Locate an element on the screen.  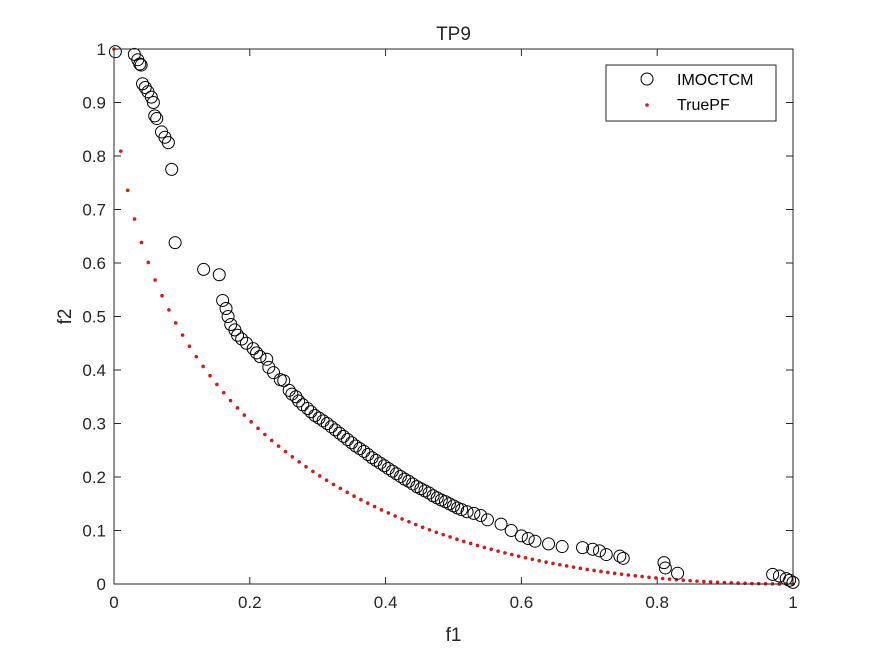
y-tick-label: 0.6 is located at coordinates (94, 263).